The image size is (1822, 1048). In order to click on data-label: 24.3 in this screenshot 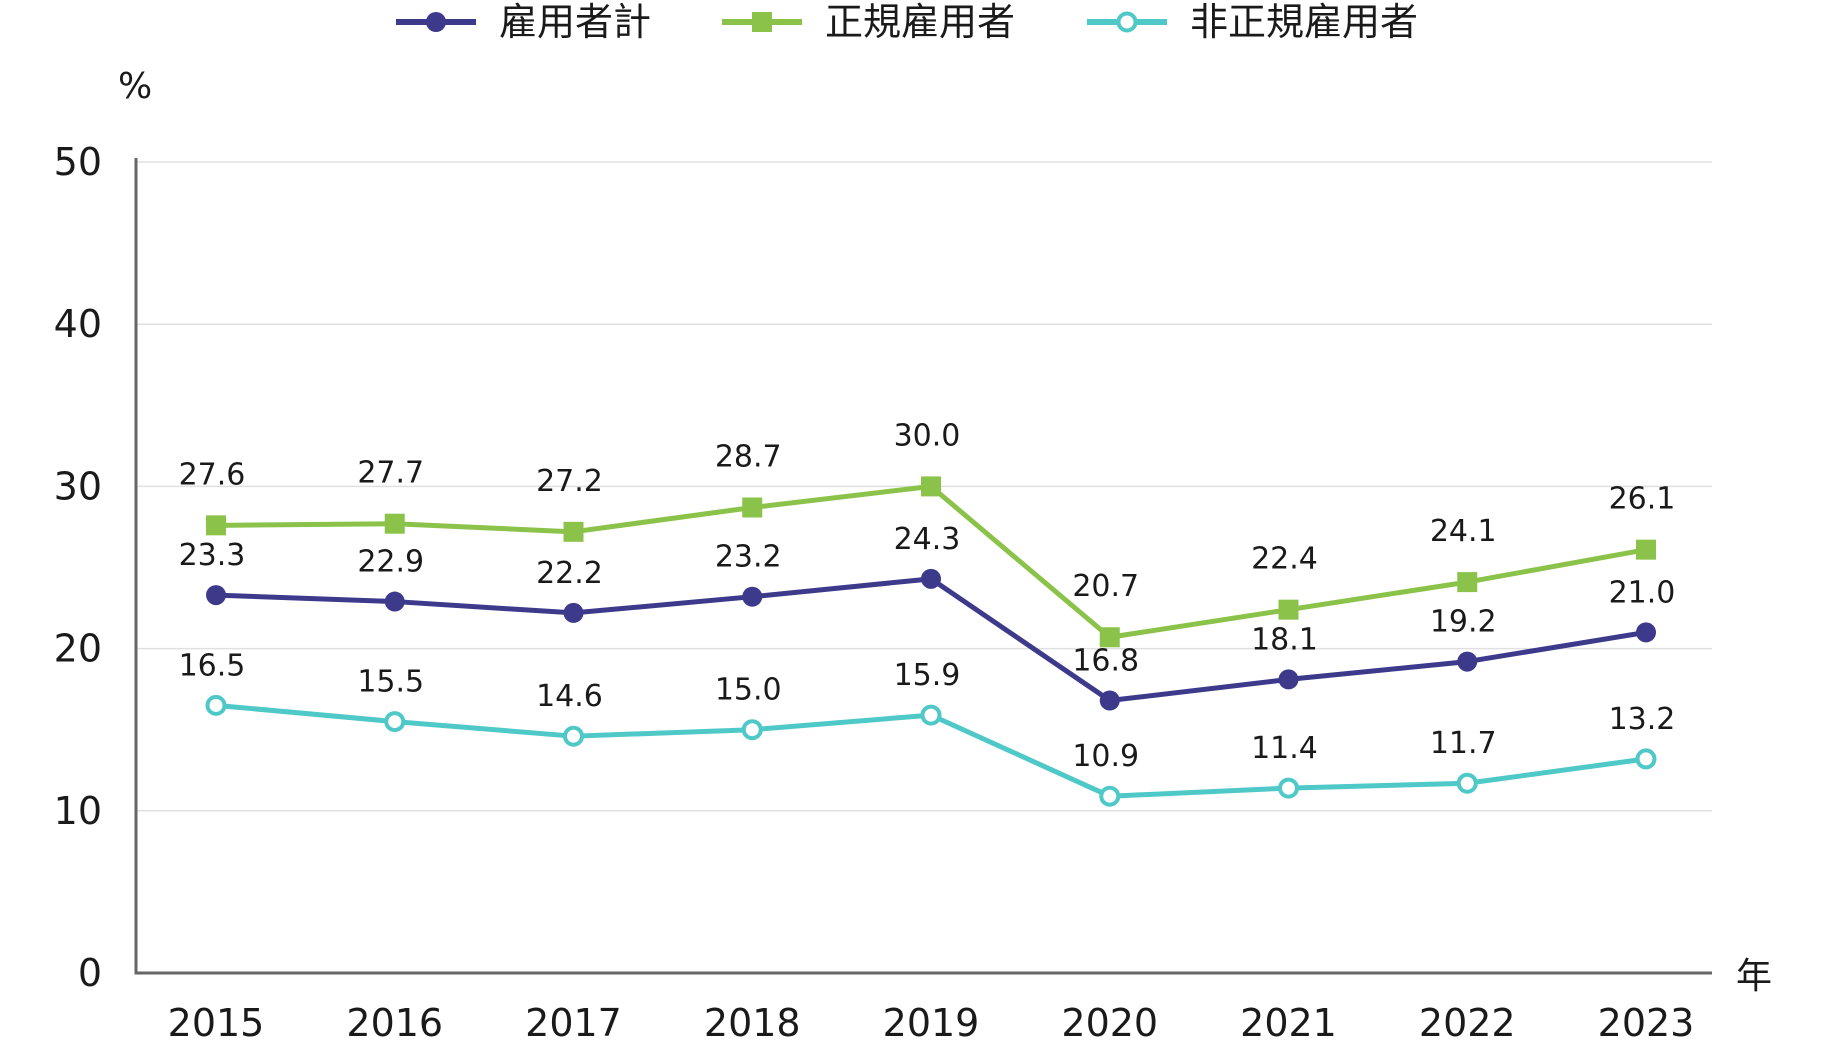, I will do `click(927, 539)`.